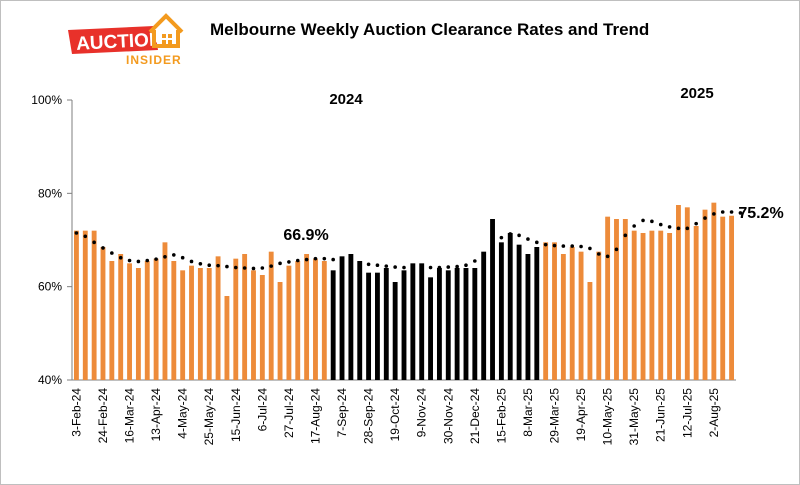  What do you see at coordinates (687, 413) in the screenshot?
I see `x-tick-label: 12-Jul-25` at bounding box center [687, 413].